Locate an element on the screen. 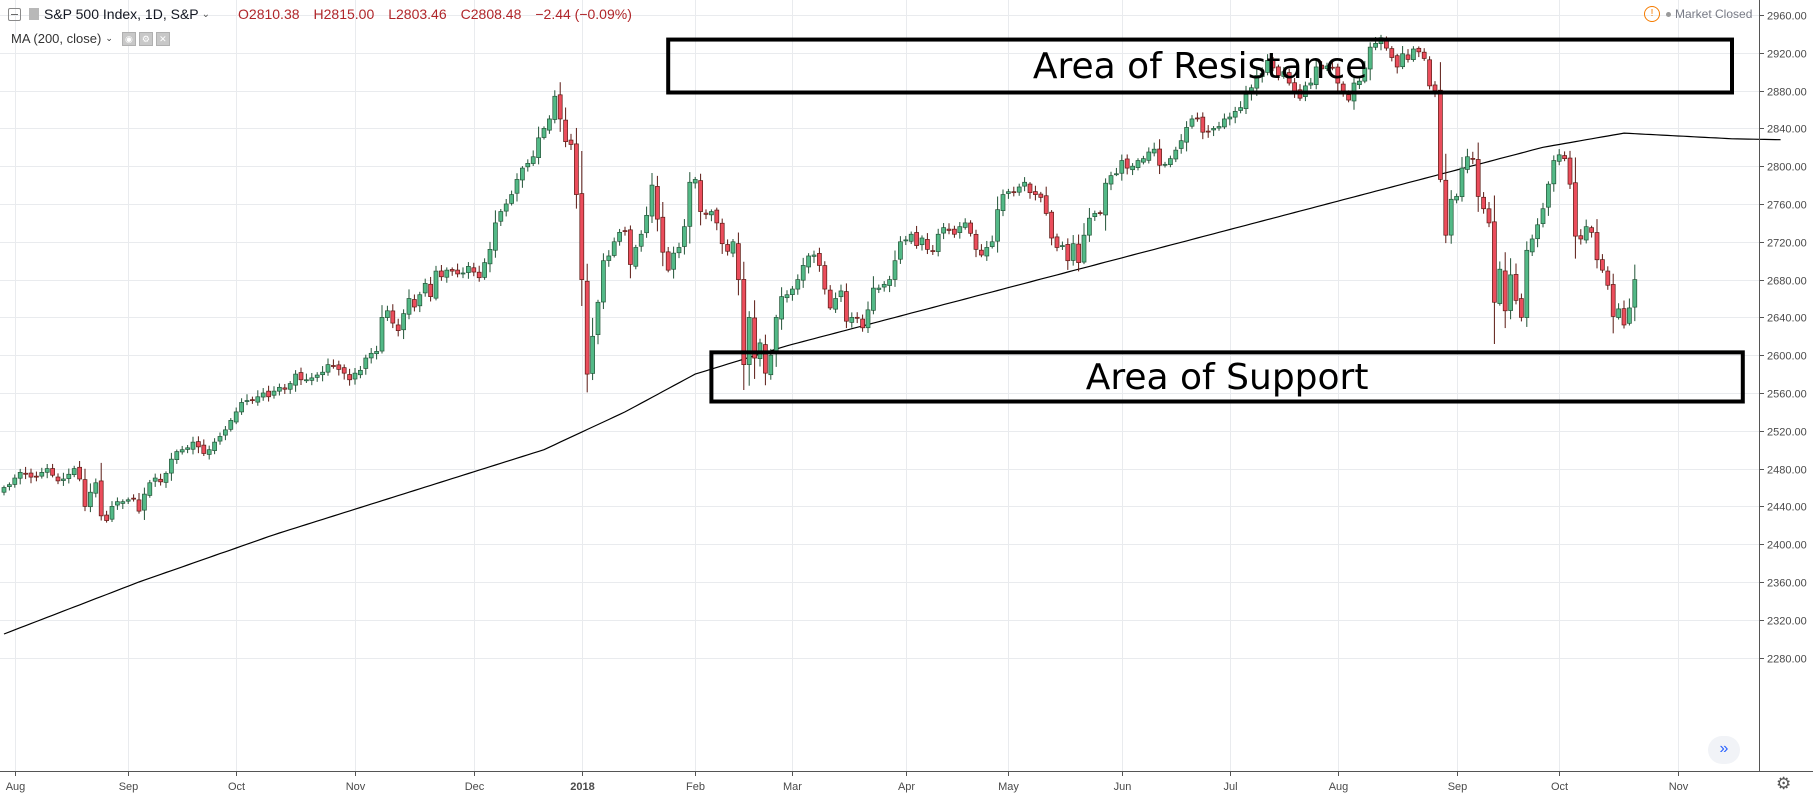 This screenshot has height=800, width=1813. open-value: O2810.38 is located at coordinates (269, 14).